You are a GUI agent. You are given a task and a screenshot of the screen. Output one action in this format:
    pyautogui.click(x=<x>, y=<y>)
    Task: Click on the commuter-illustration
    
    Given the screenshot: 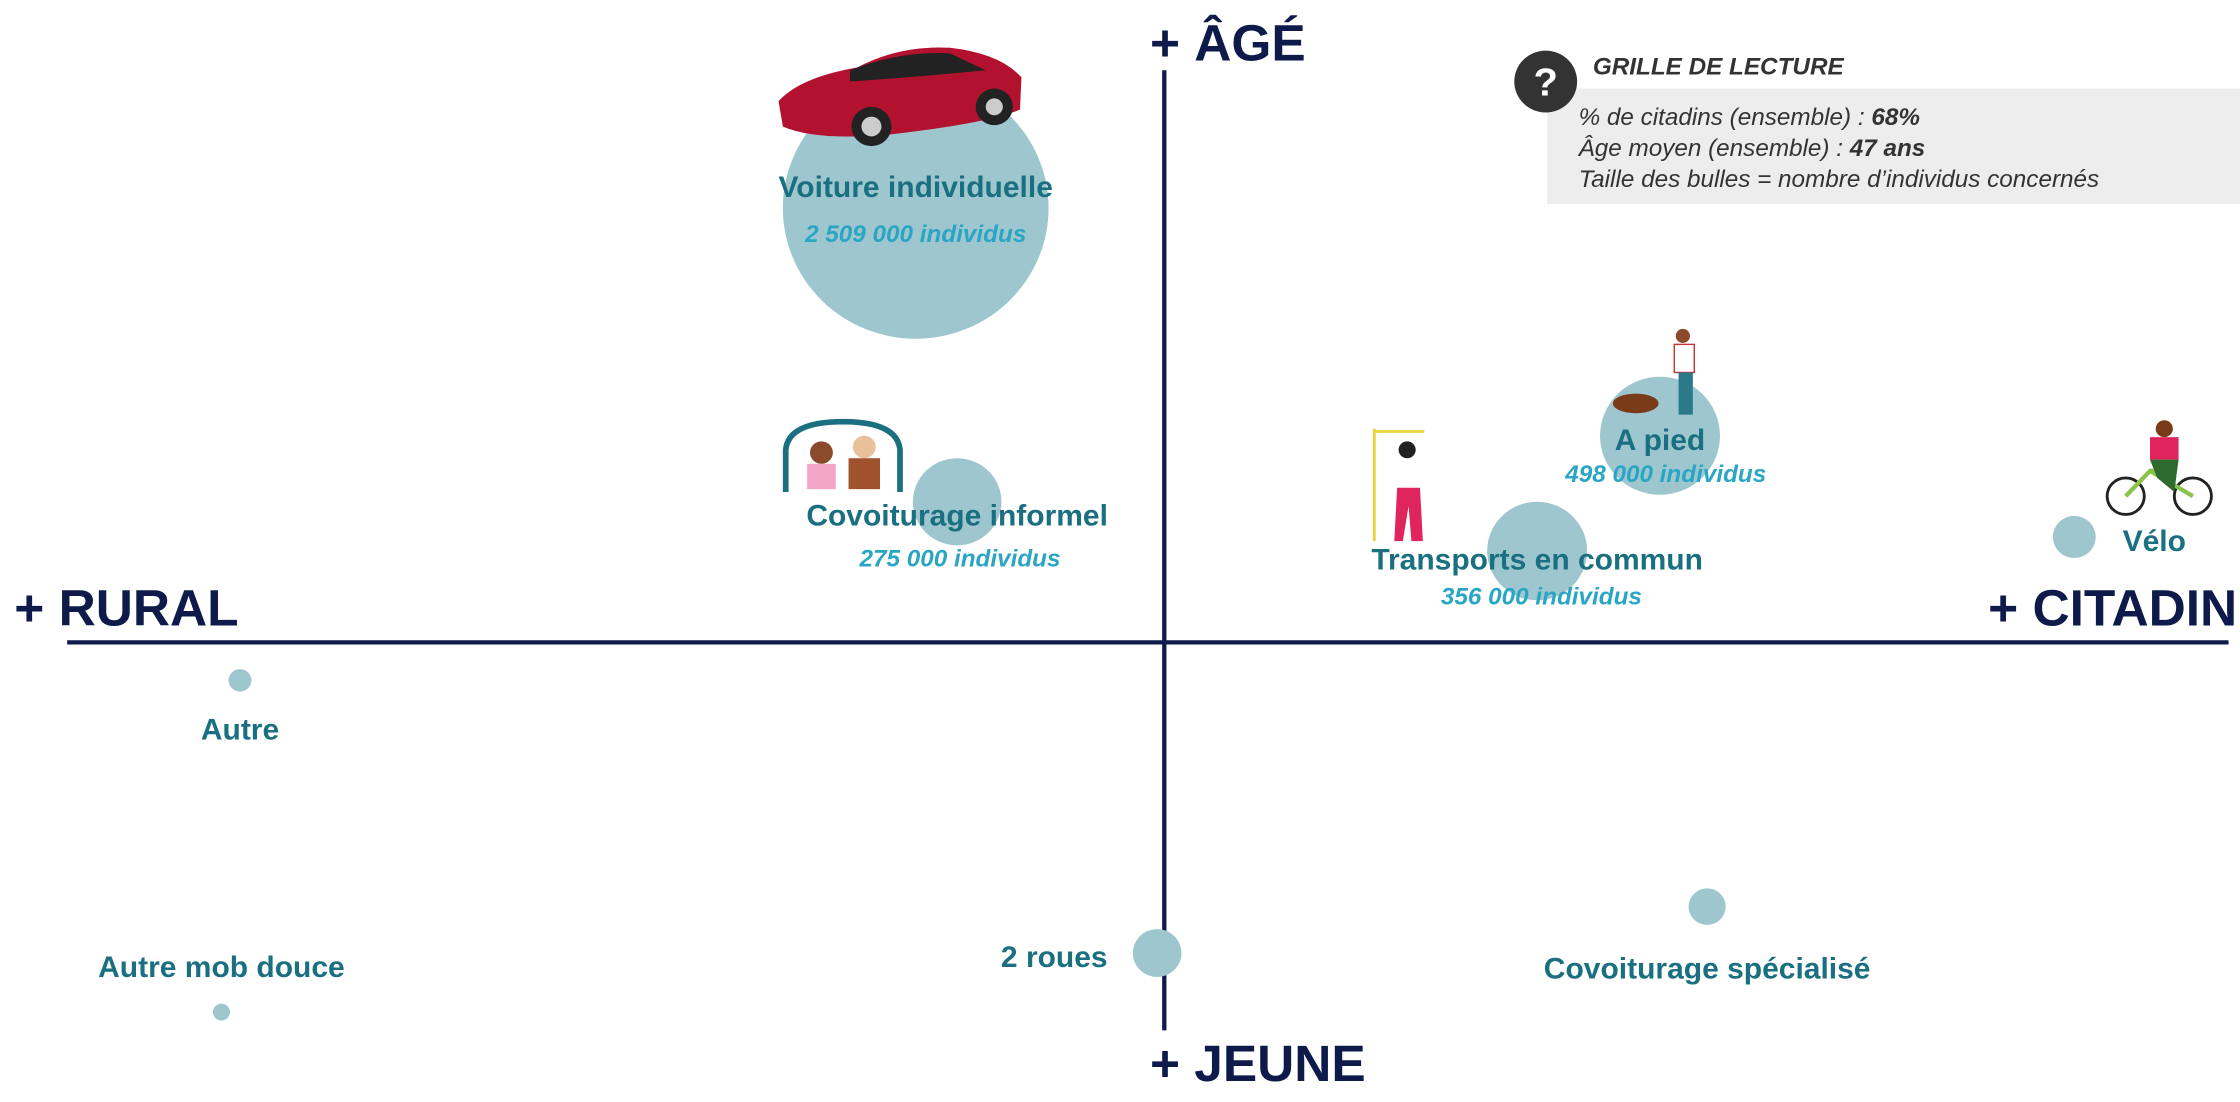 What is the action you would take?
    pyautogui.click(x=1398, y=485)
    